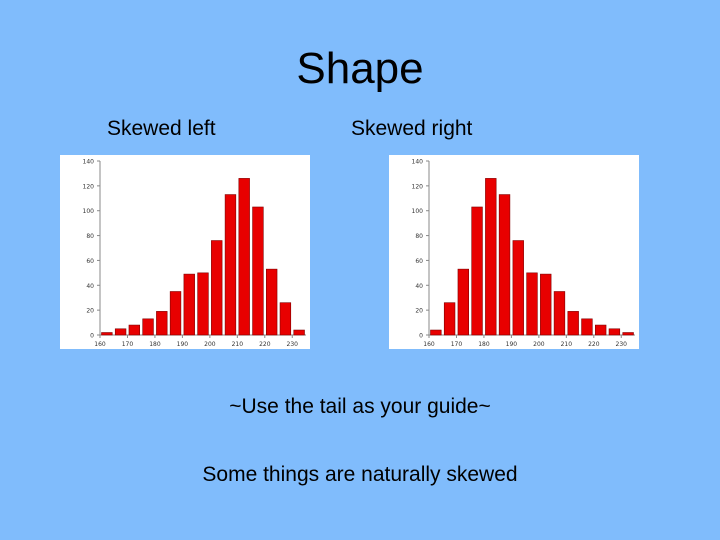 This screenshot has width=720, height=540. Describe the element at coordinates (360, 474) in the screenshot. I see `note-text: Some things are naturally skewed` at that location.